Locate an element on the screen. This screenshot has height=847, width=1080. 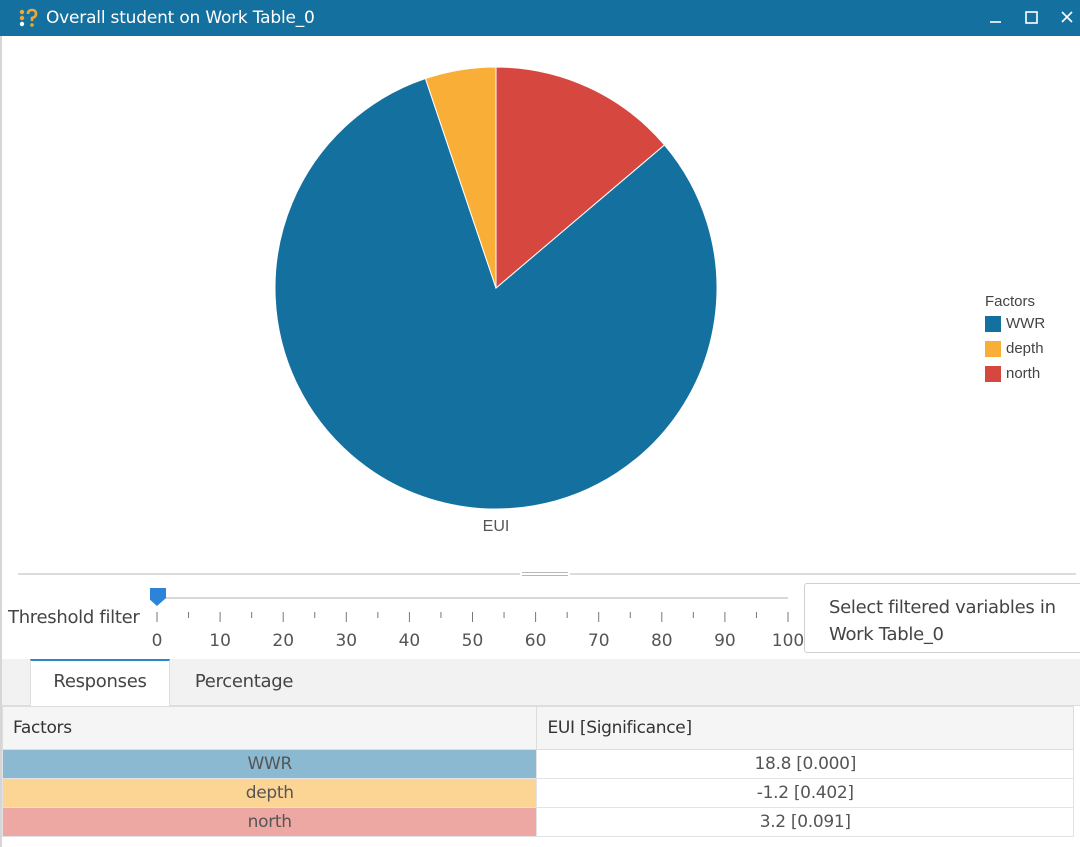
slider-tick-label: 40 is located at coordinates (410, 641).